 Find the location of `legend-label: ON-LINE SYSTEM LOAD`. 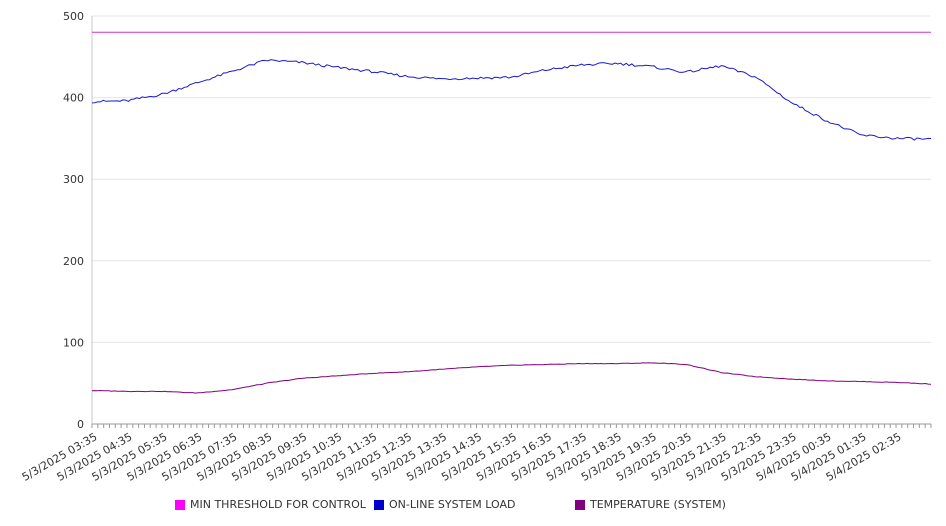

legend-label: ON-LINE SYSTEM LOAD is located at coordinates (452, 504).